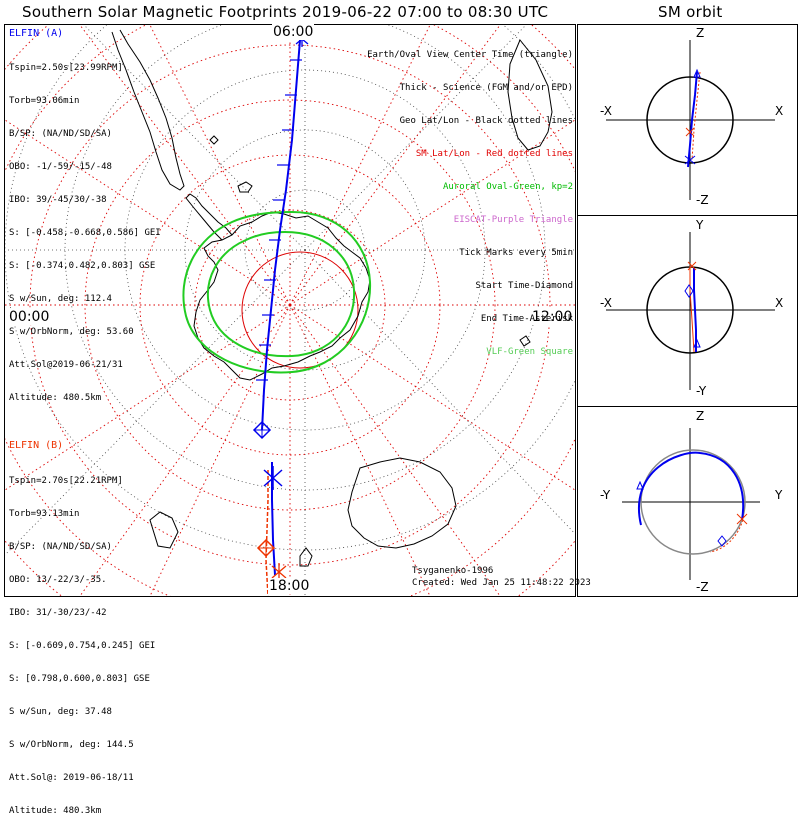  I want to click on auroral-oval-outer, so click(277, 292).